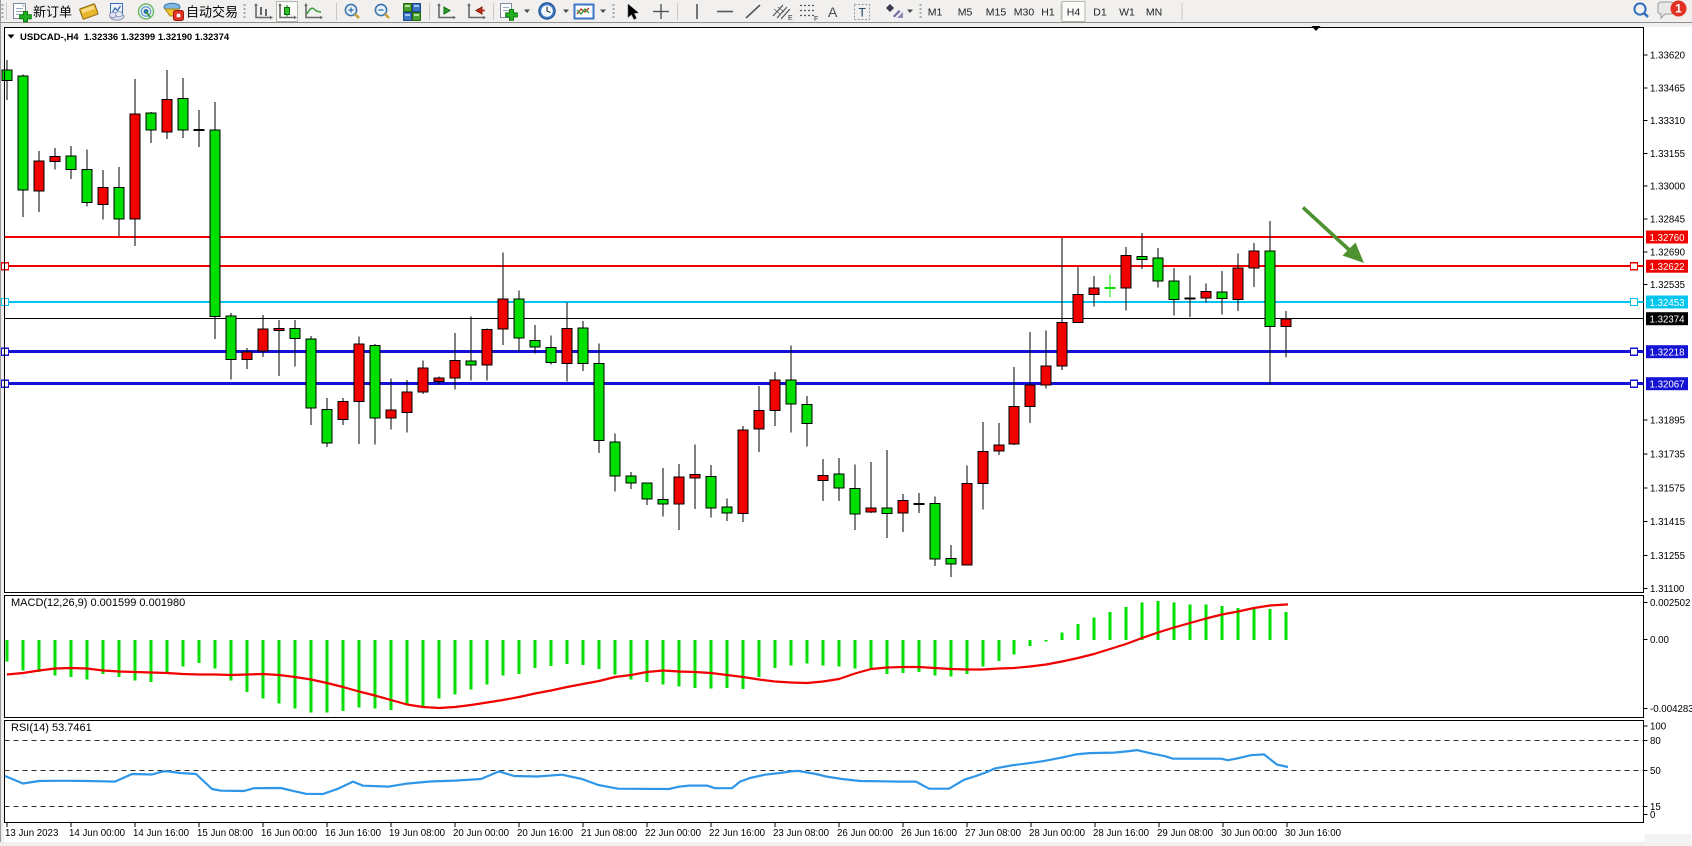 The width and height of the screenshot is (1692, 846). What do you see at coordinates (1667, 556) in the screenshot?
I see `svg-text: 1.31255` at bounding box center [1667, 556].